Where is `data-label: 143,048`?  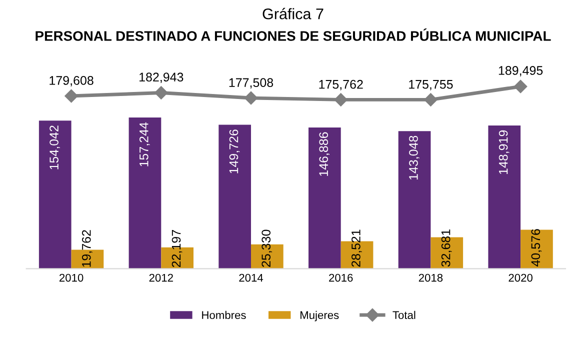 data-label: 143,048 is located at coordinates (414, 158).